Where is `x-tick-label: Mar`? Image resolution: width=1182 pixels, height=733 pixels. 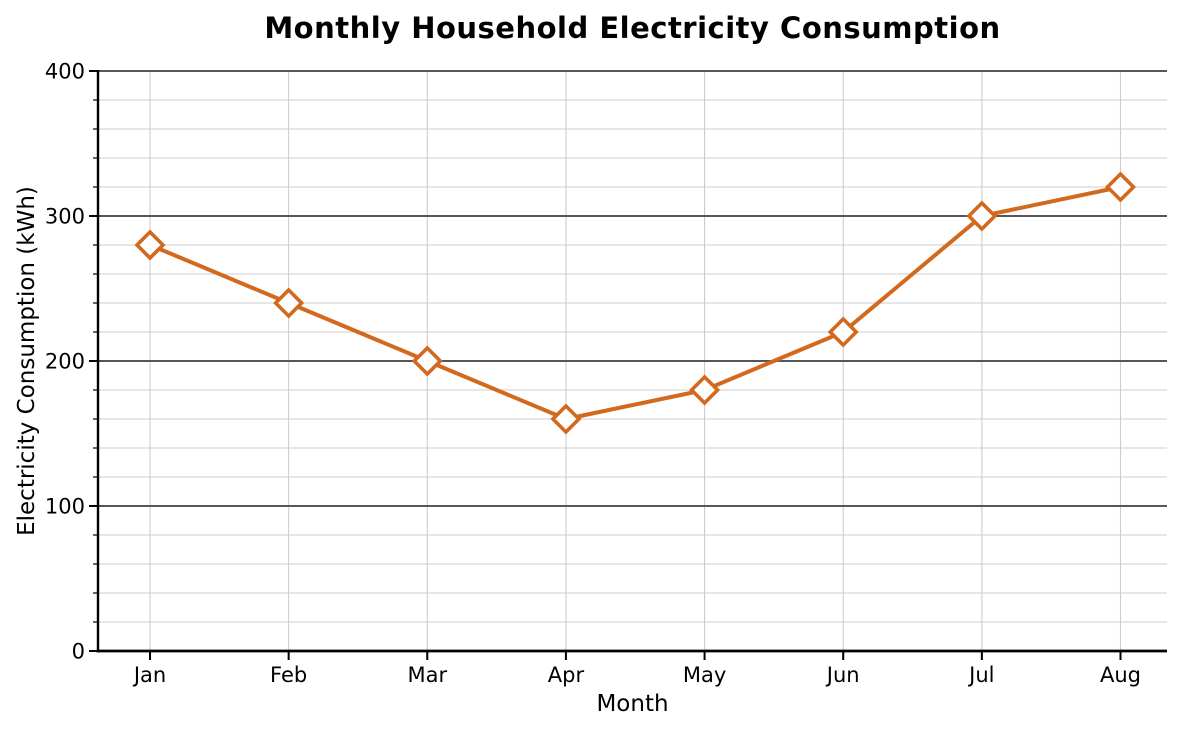
x-tick-label: Mar is located at coordinates (427, 675).